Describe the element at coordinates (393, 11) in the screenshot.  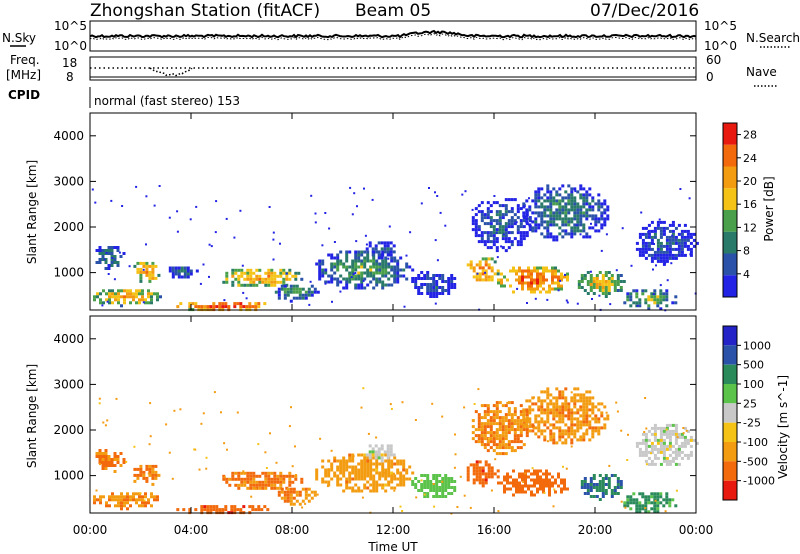
I see `beam-label: Beam 05` at that location.